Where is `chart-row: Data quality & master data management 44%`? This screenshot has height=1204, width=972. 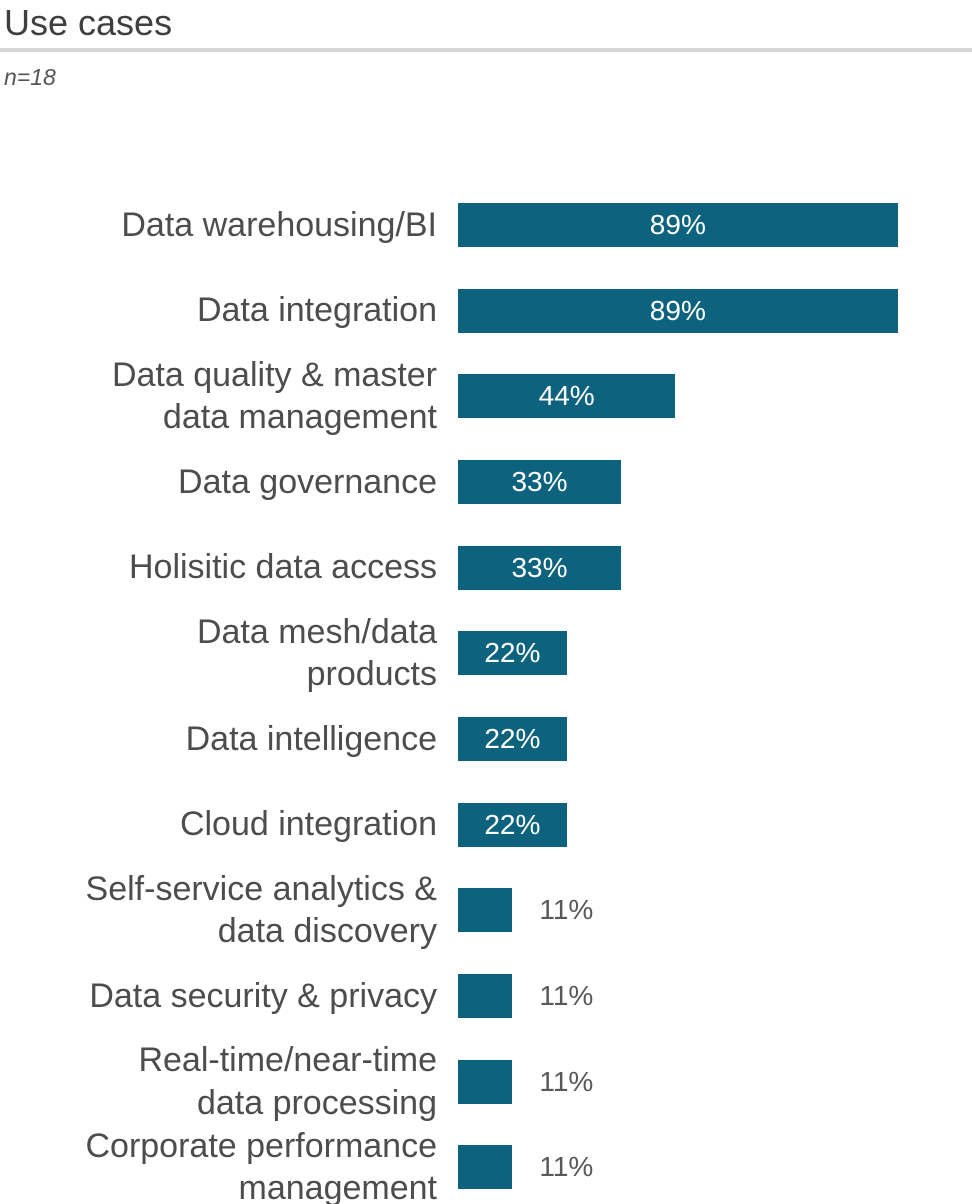 chart-row: Data quality & master data management 44% is located at coordinates (486, 396).